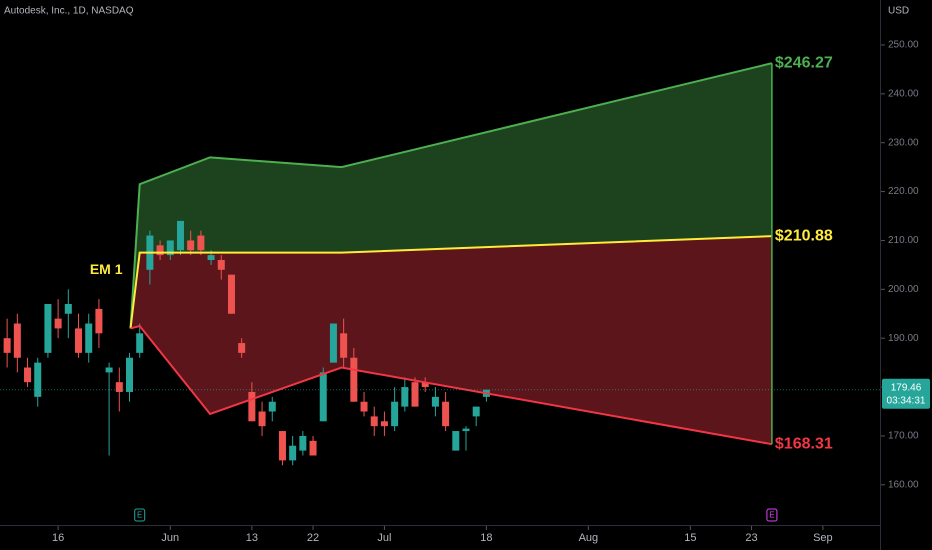 This screenshot has height=550, width=932. Describe the element at coordinates (903, 338) in the screenshot. I see `y-tick-label: 190.00` at that location.